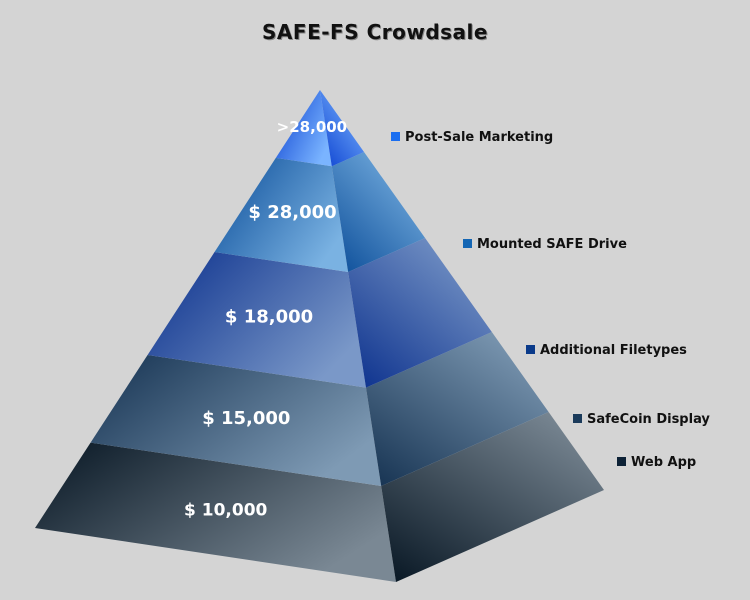 This screenshot has height=600, width=750. What do you see at coordinates (226, 511) in the screenshot?
I see `segment-value-label: $ 10,000` at bounding box center [226, 511].